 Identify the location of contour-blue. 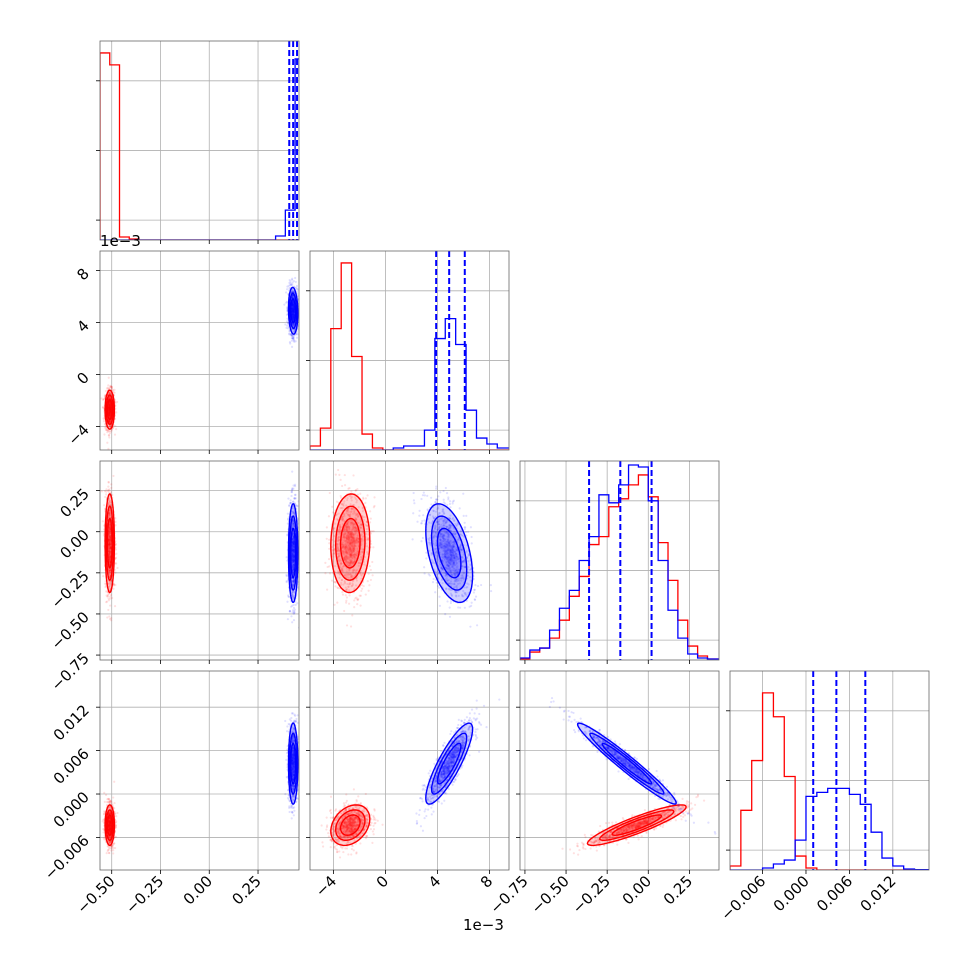
(293, 553).